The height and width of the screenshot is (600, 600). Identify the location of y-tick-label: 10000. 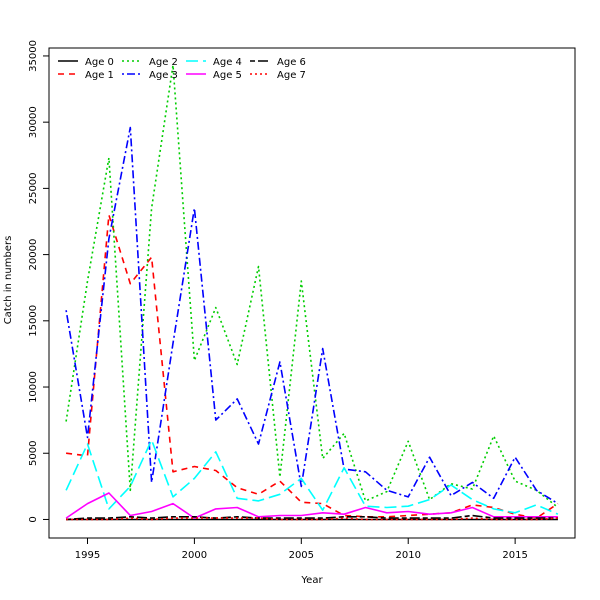
(33, 387).